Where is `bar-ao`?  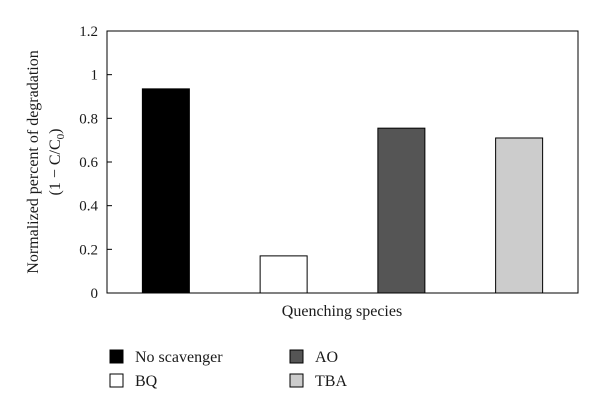 bar-ao is located at coordinates (401, 210).